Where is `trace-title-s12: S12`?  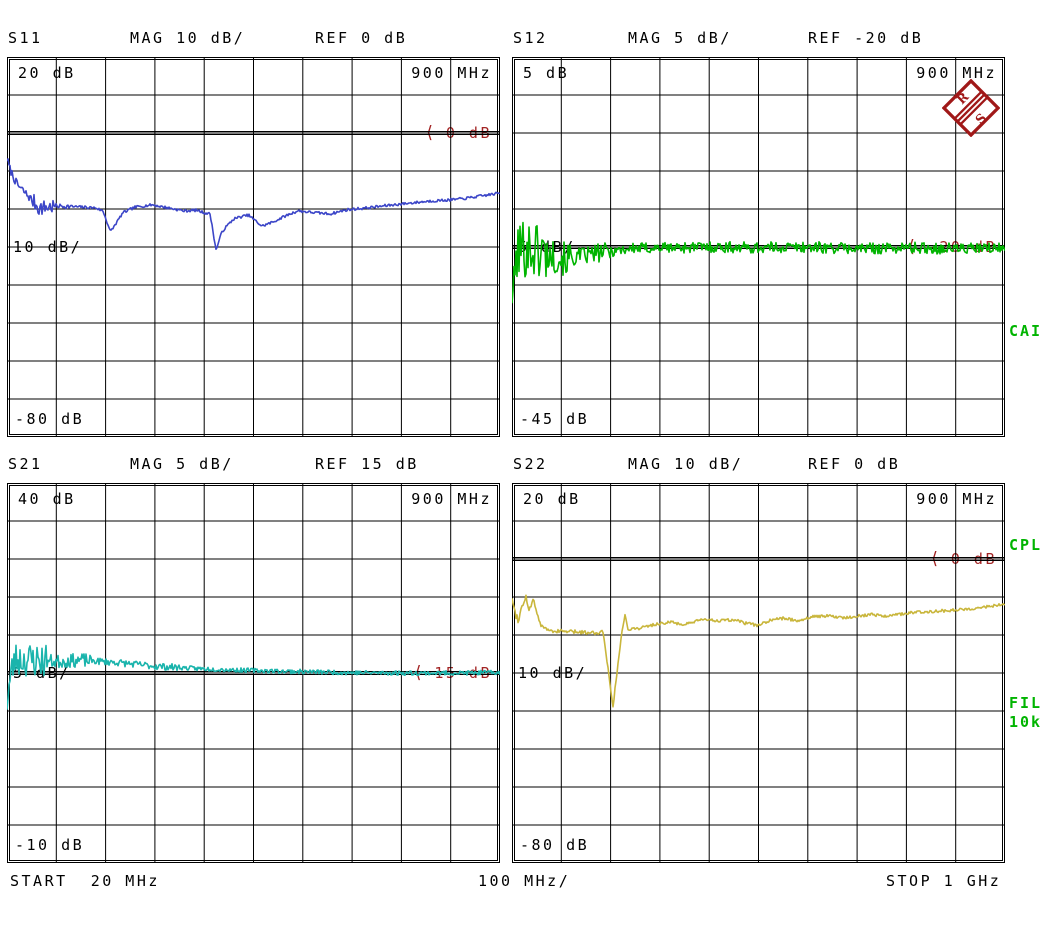 trace-title-s12: S12 is located at coordinates (530, 38).